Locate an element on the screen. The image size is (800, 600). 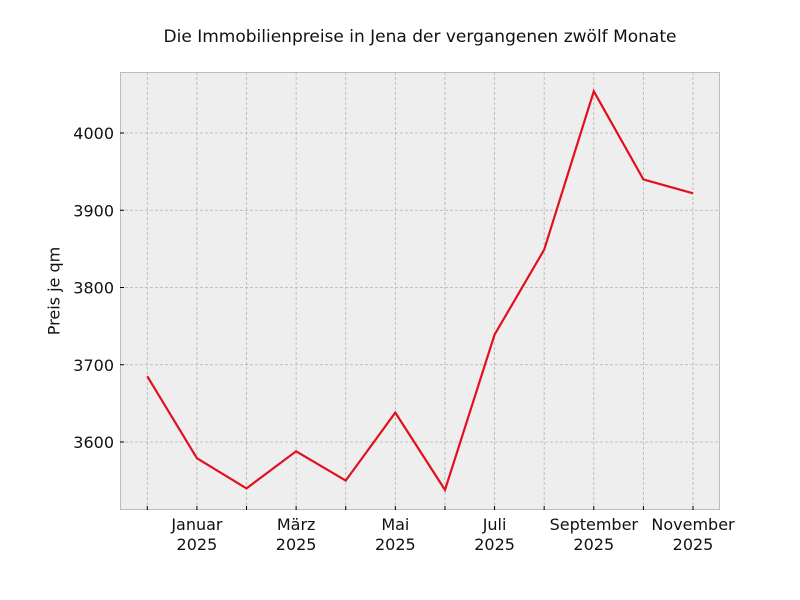
y-tick-label: 3900 is located at coordinates (93, 210).